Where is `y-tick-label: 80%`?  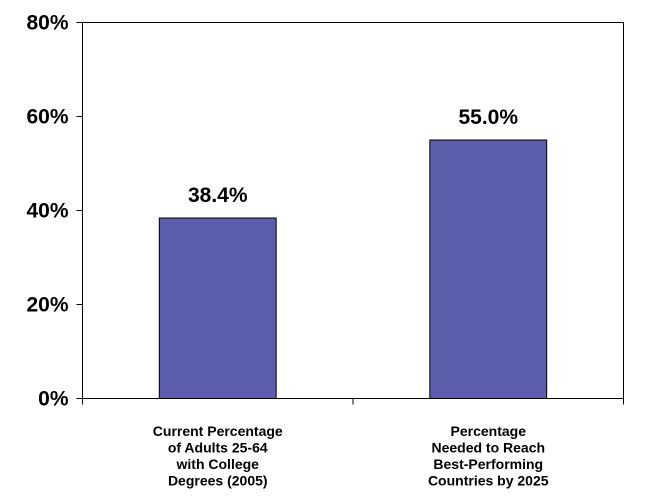 y-tick-label: 80% is located at coordinates (47, 23).